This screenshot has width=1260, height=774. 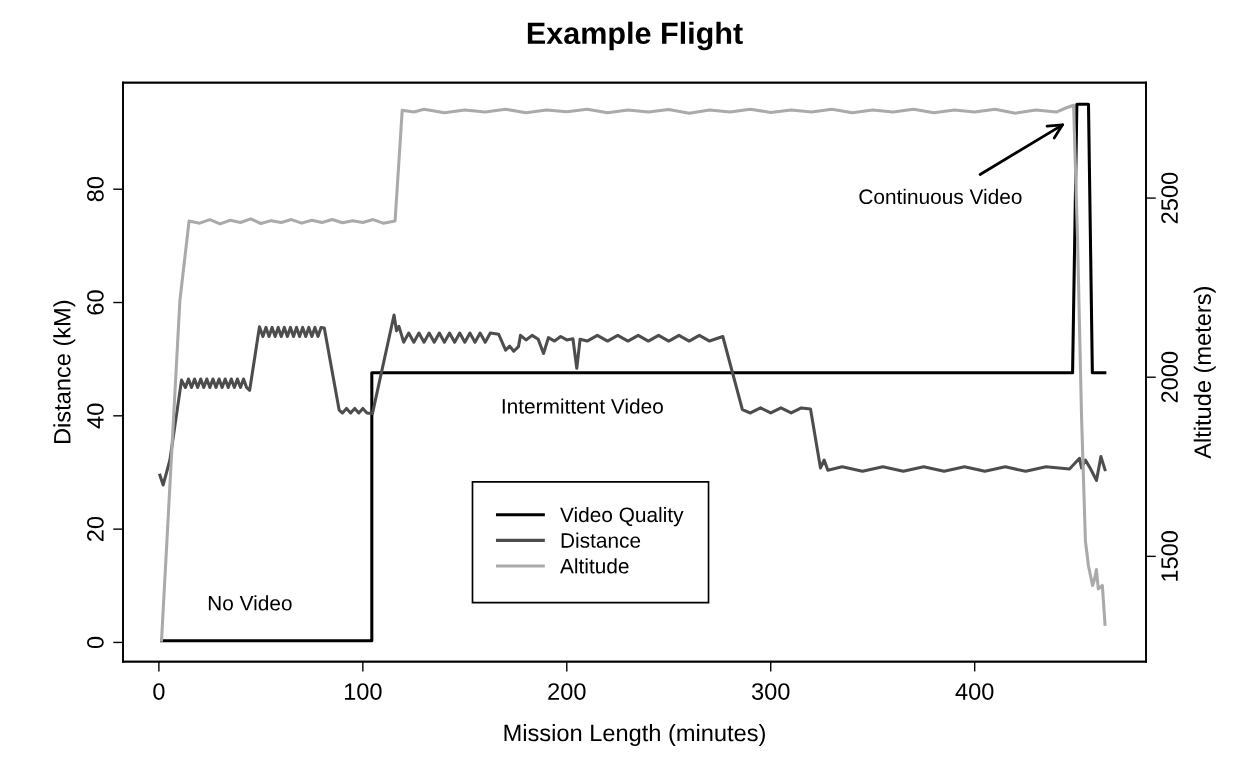 What do you see at coordinates (64, 372) in the screenshot?
I see `y-axis-title: Distance (kM)` at bounding box center [64, 372].